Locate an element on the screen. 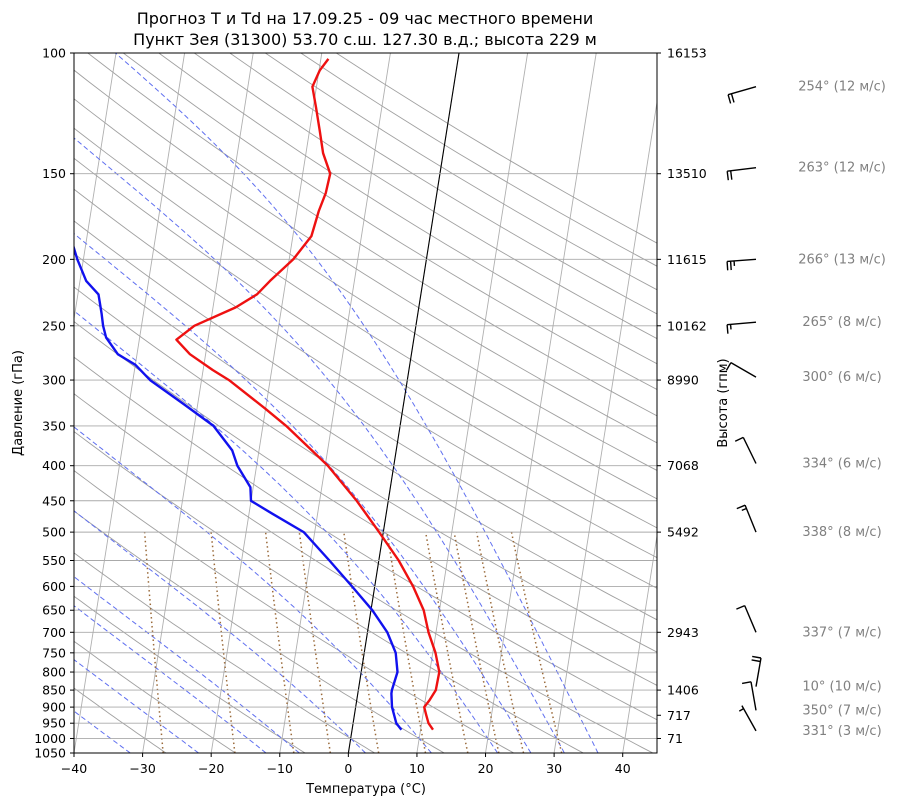  y-tick-label: 850 is located at coordinates (54, 690).